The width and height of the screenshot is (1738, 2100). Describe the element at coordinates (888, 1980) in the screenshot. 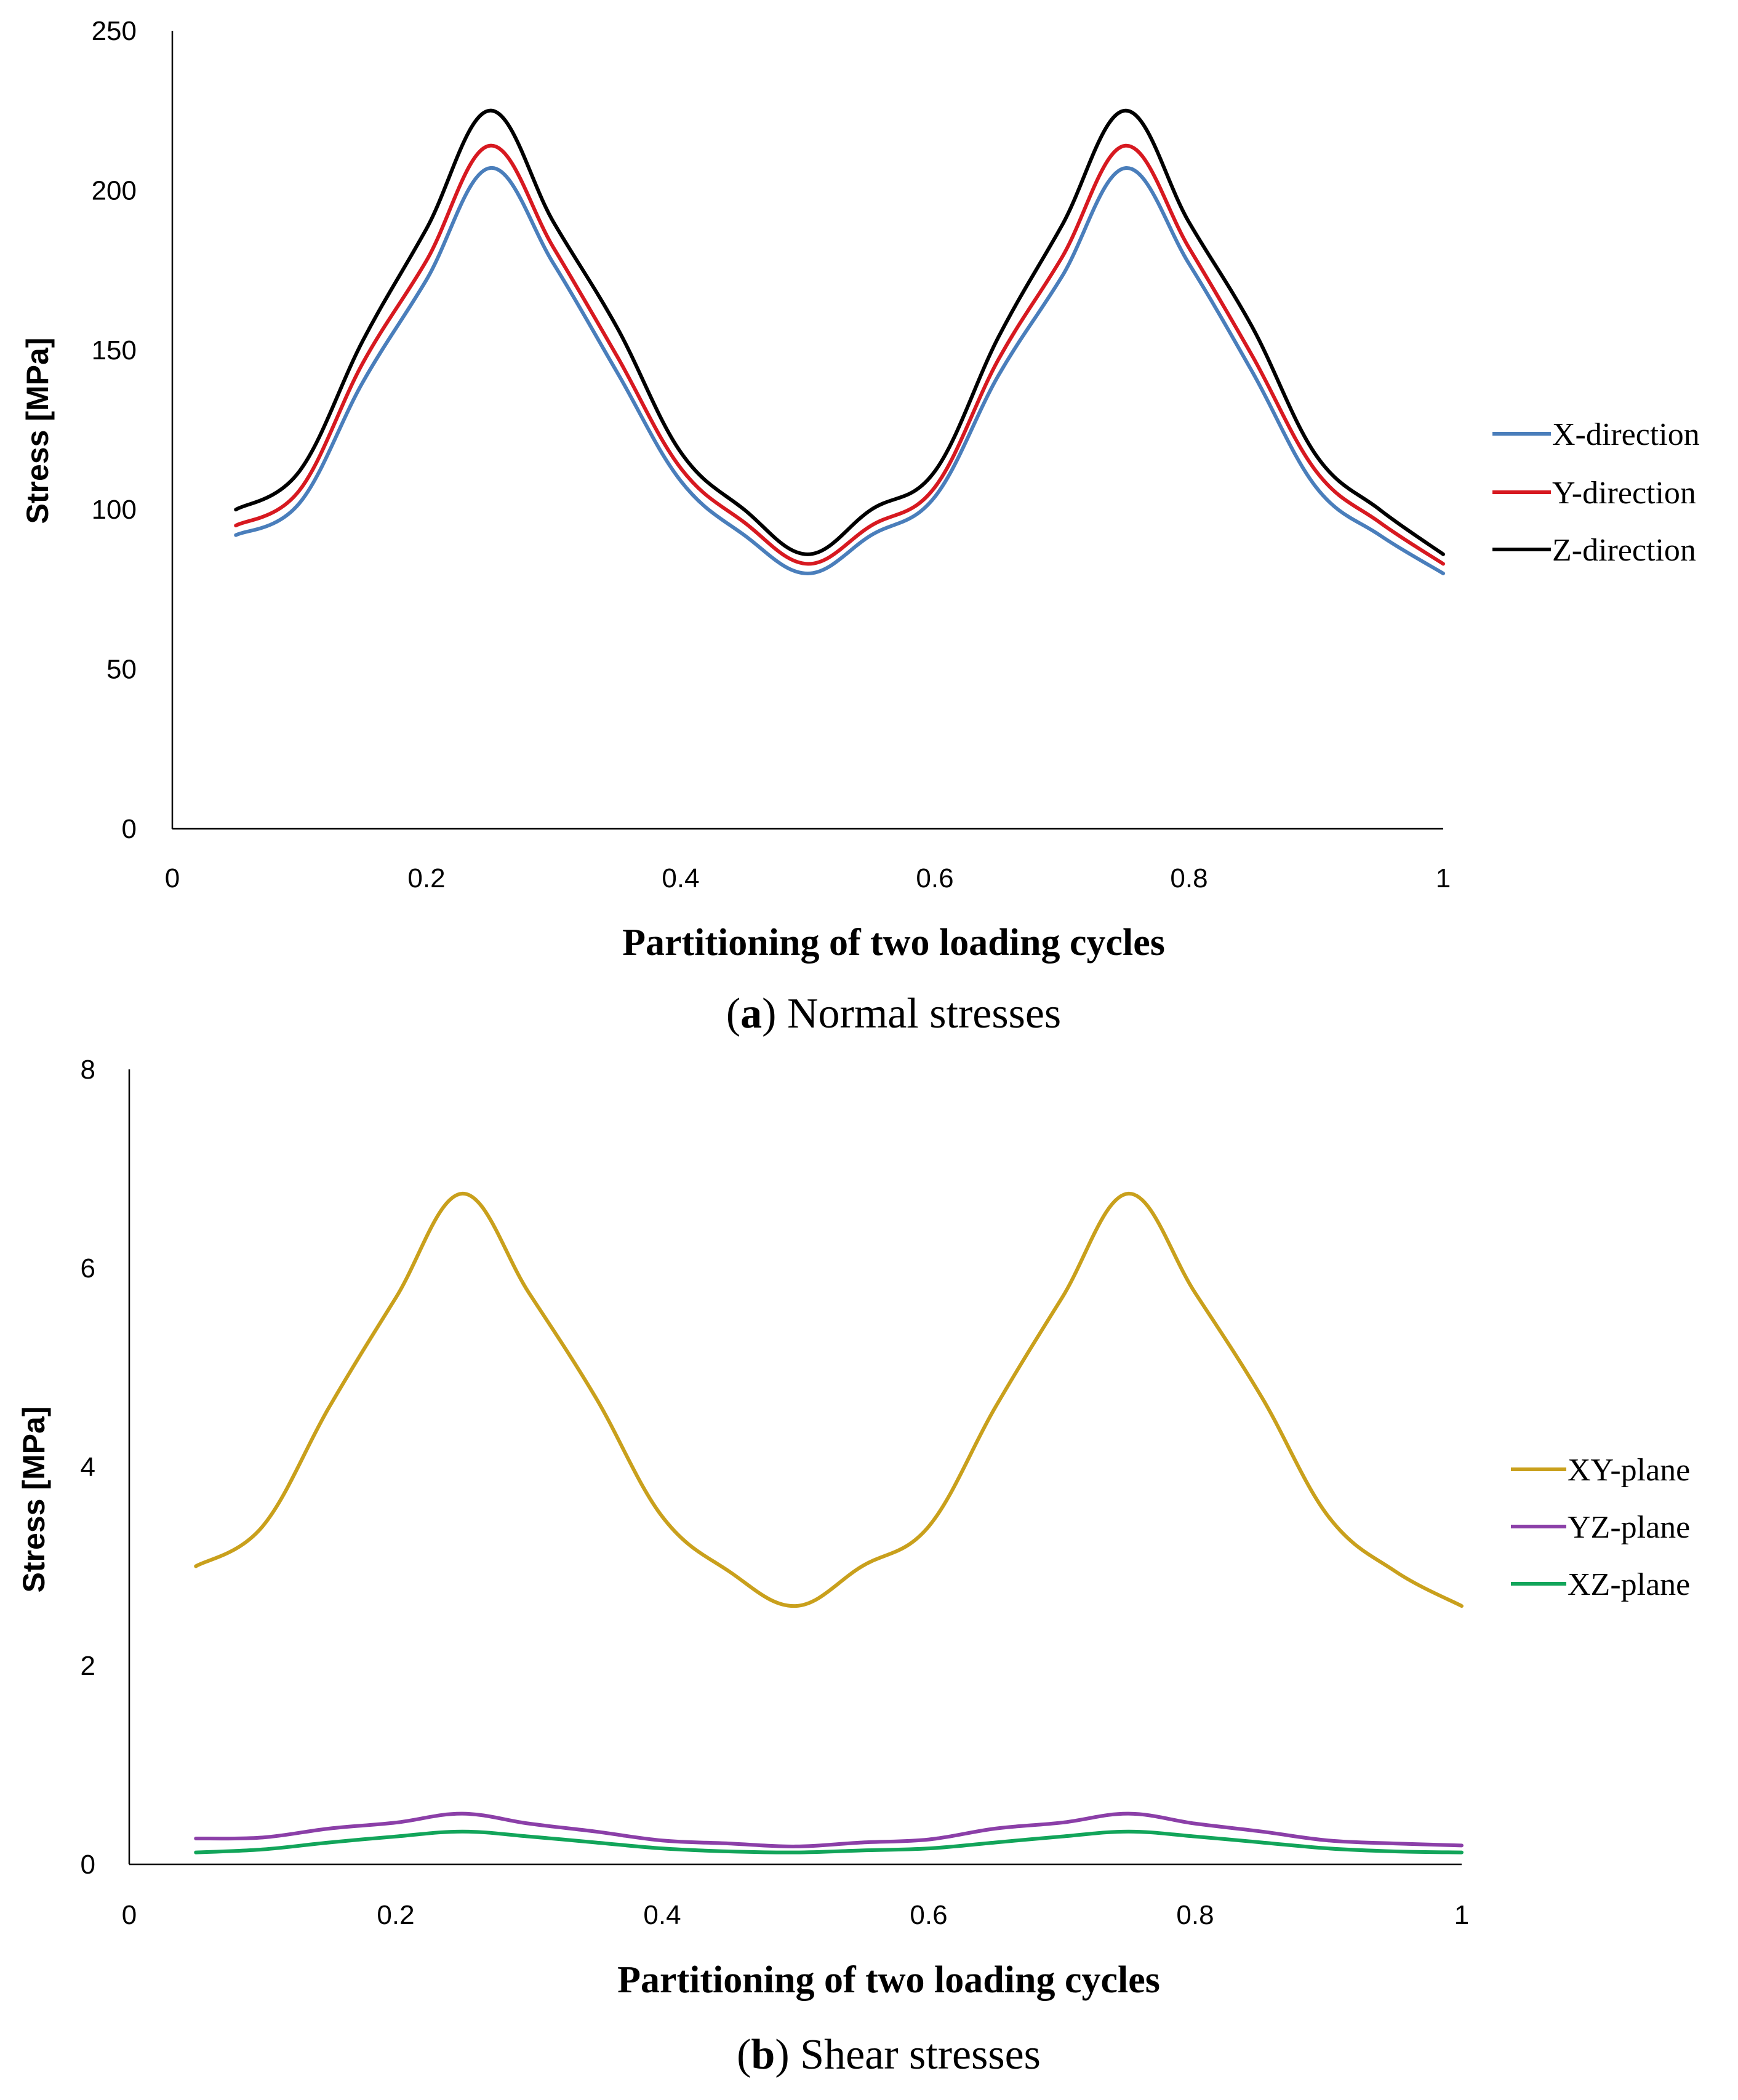

I see `shear-stresses-x-axis-label: Partitioning of two loading cycles` at that location.